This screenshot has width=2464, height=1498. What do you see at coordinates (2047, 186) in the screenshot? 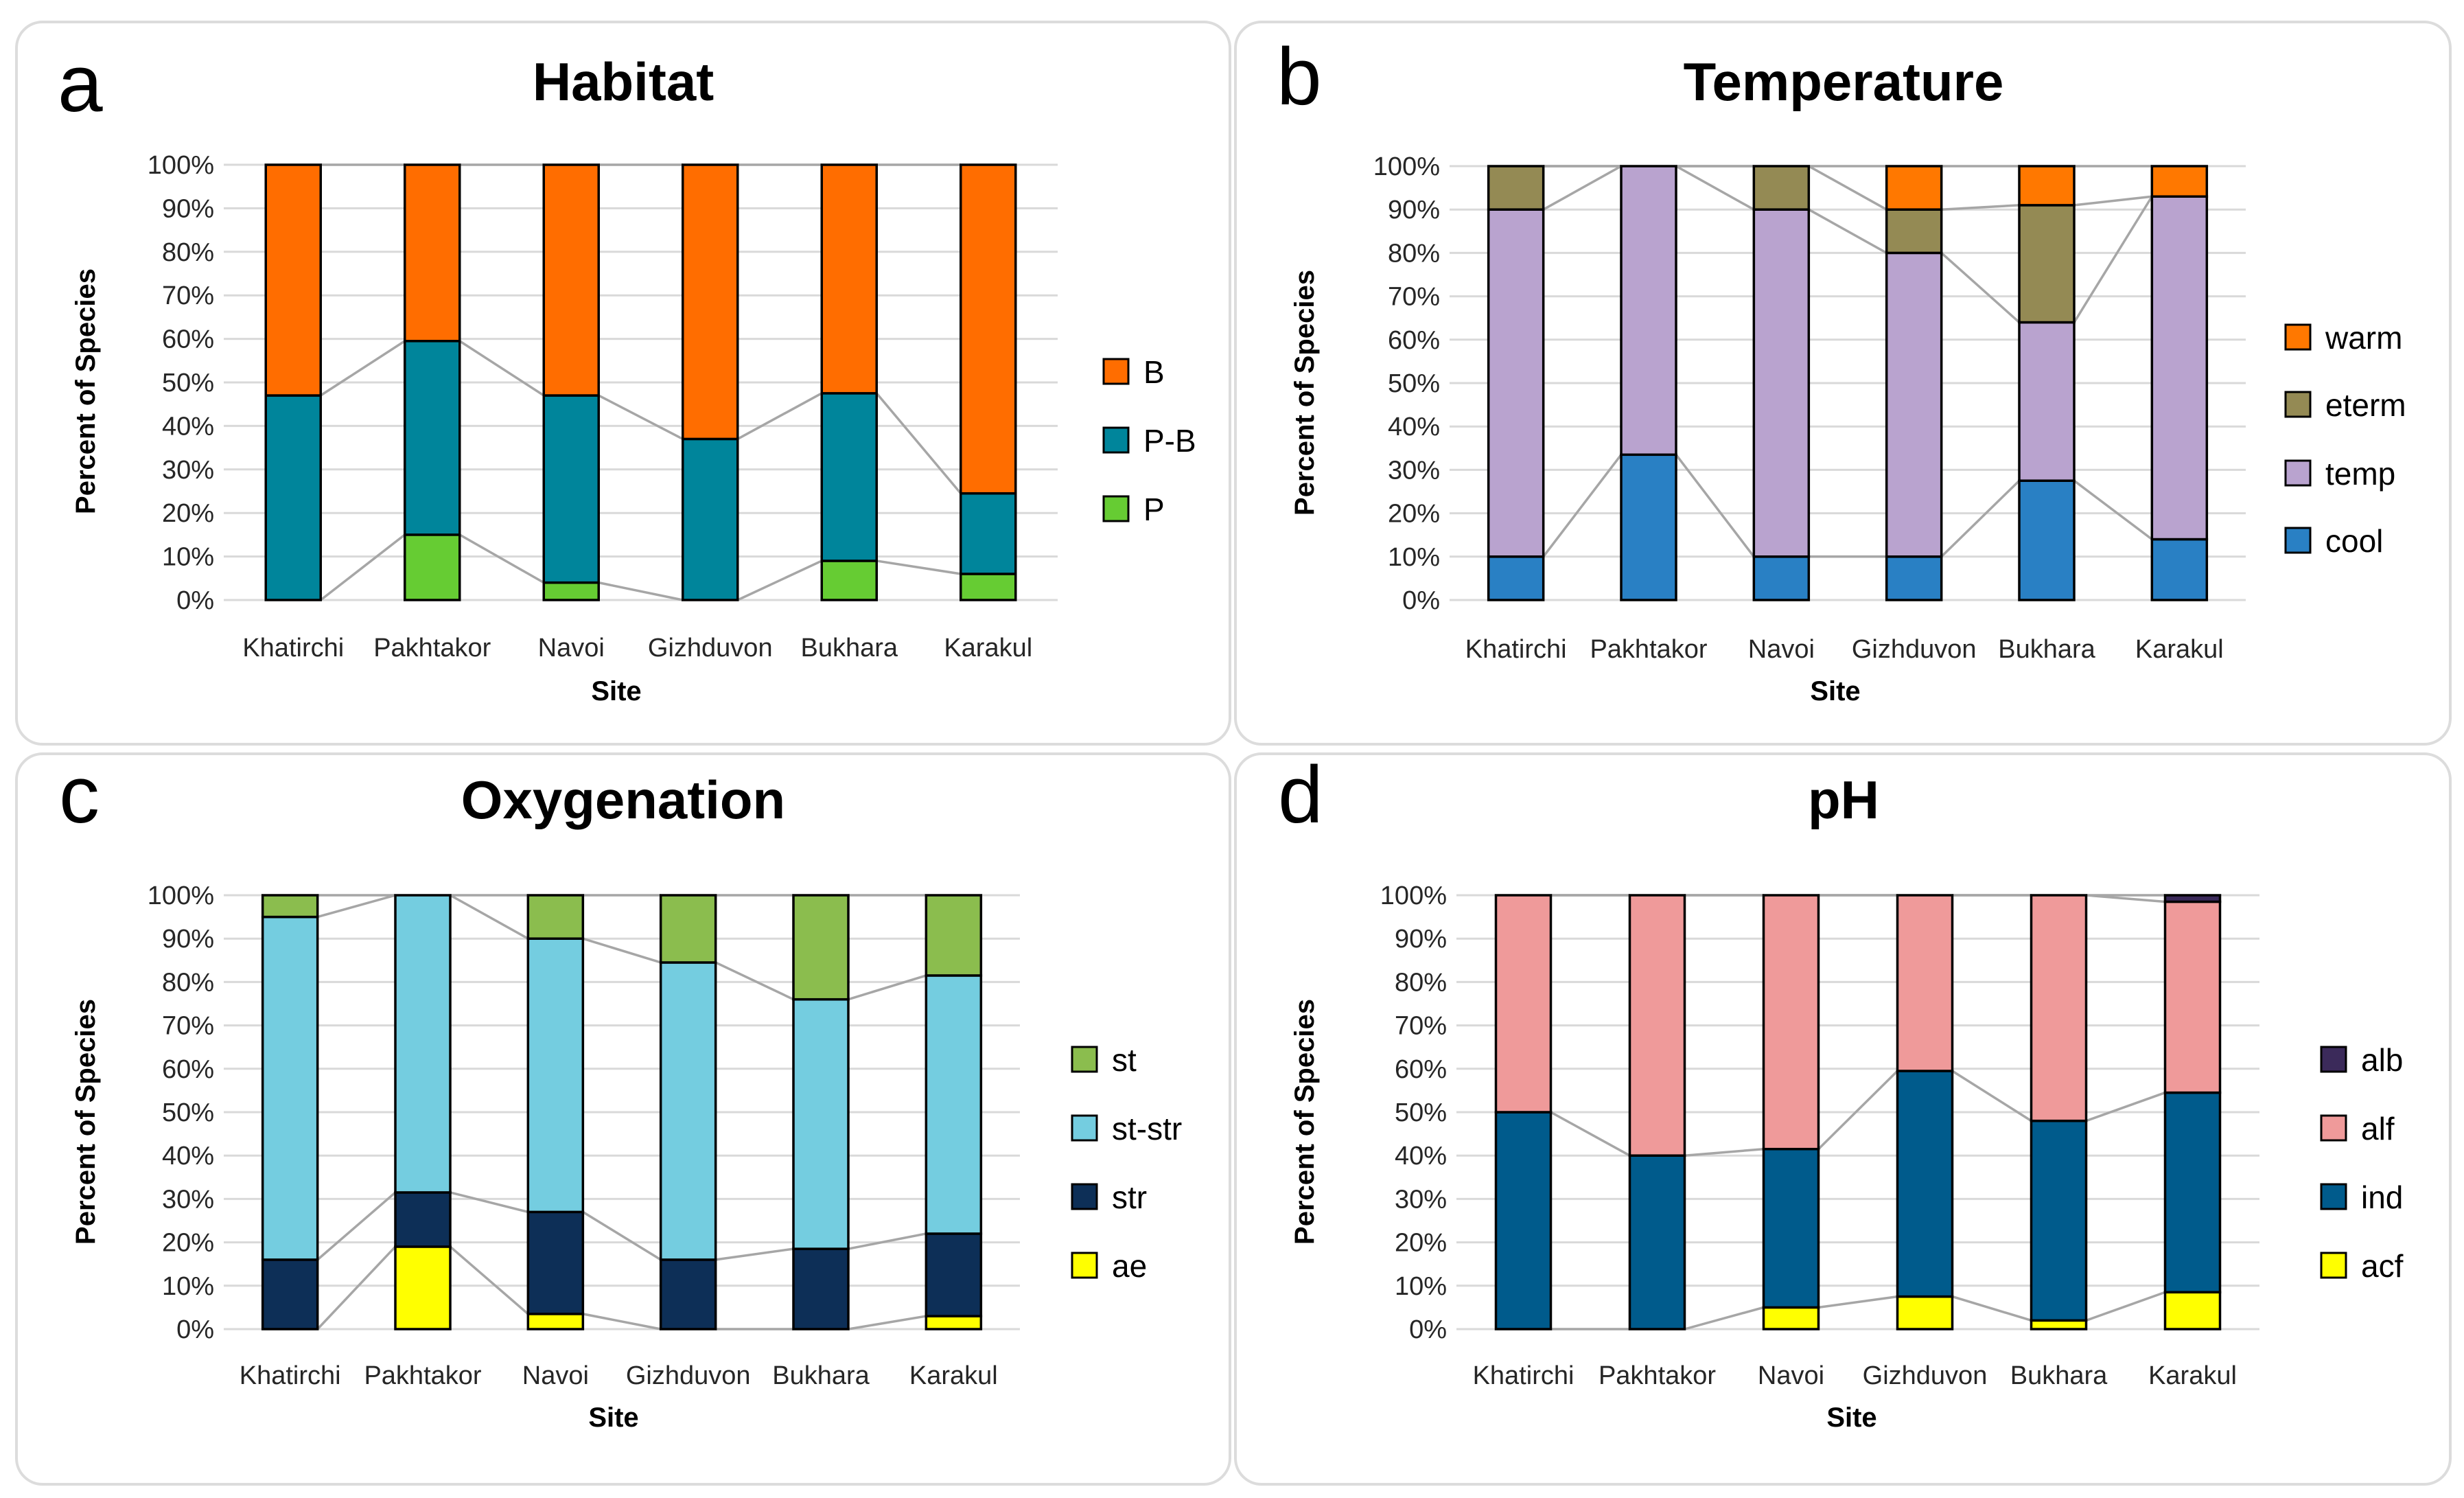
I see `bar-segment-warm-bukhara` at bounding box center [2047, 186].